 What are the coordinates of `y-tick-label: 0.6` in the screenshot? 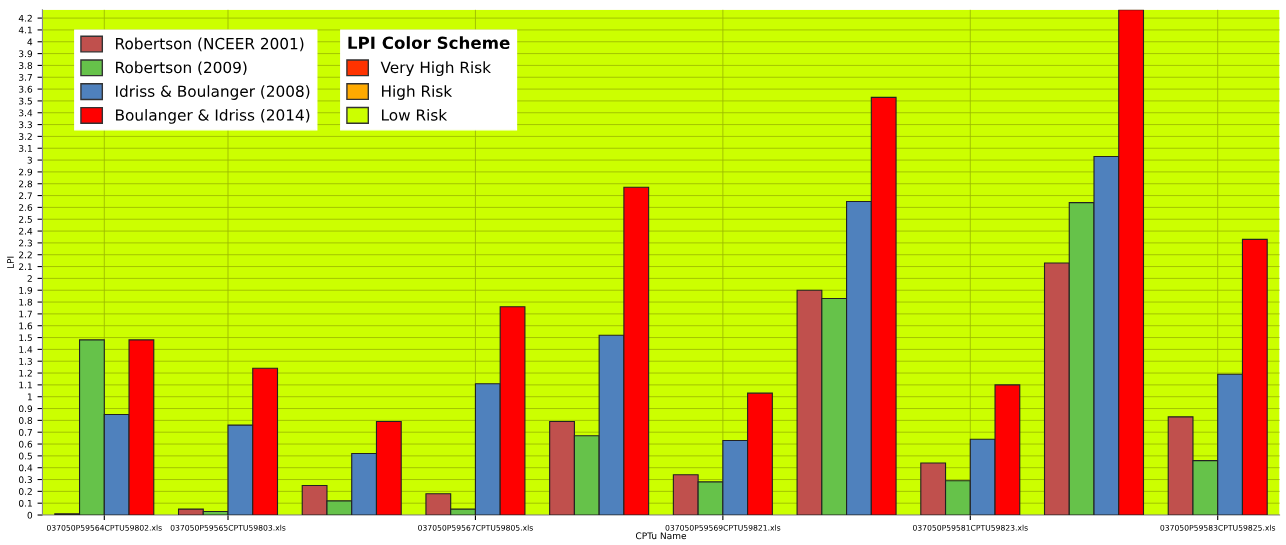 It's located at (25, 444).